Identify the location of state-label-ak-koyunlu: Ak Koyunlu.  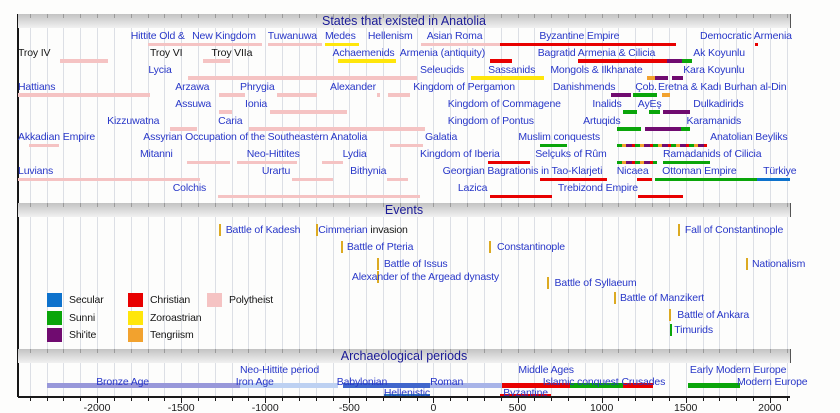
(719, 52).